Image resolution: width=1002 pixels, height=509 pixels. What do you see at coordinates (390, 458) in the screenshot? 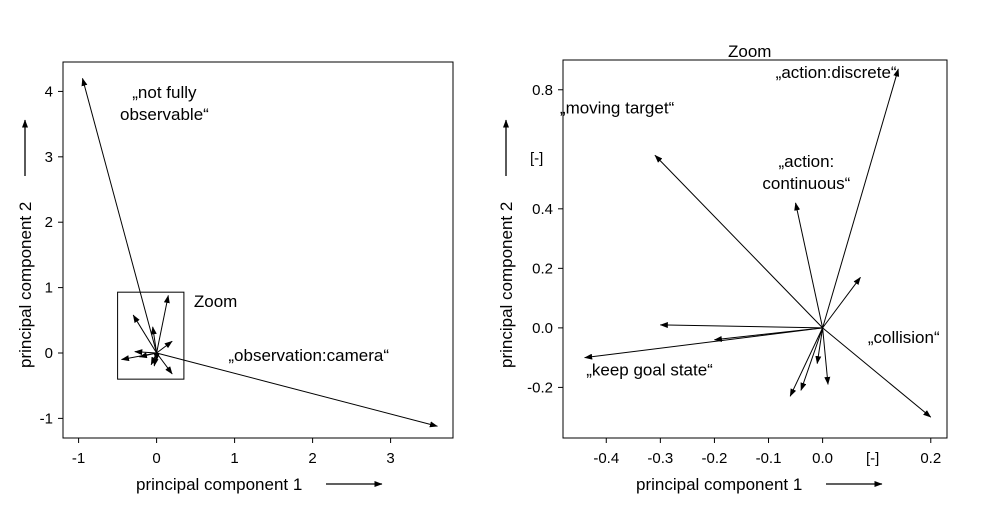
I see `x-tick-label: 3` at bounding box center [390, 458].